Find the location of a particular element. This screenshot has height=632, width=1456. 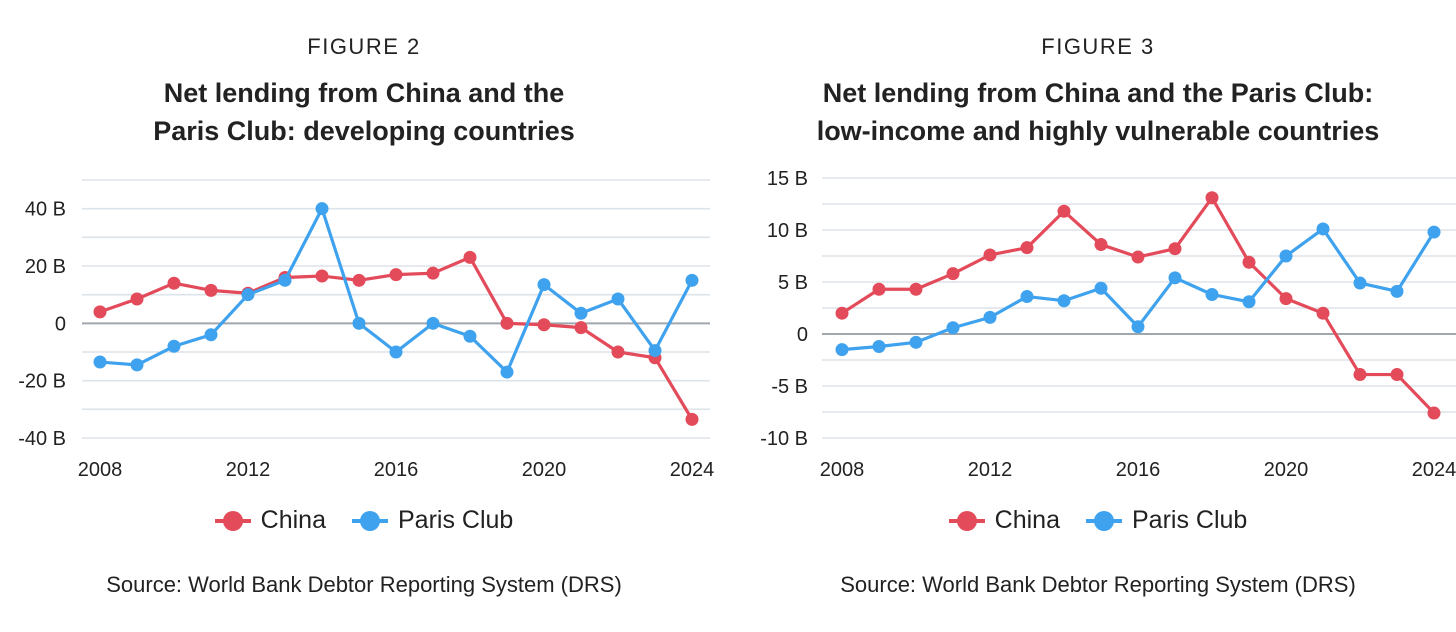

chart-title-line: Paris Club: developing countries is located at coordinates (364, 131).